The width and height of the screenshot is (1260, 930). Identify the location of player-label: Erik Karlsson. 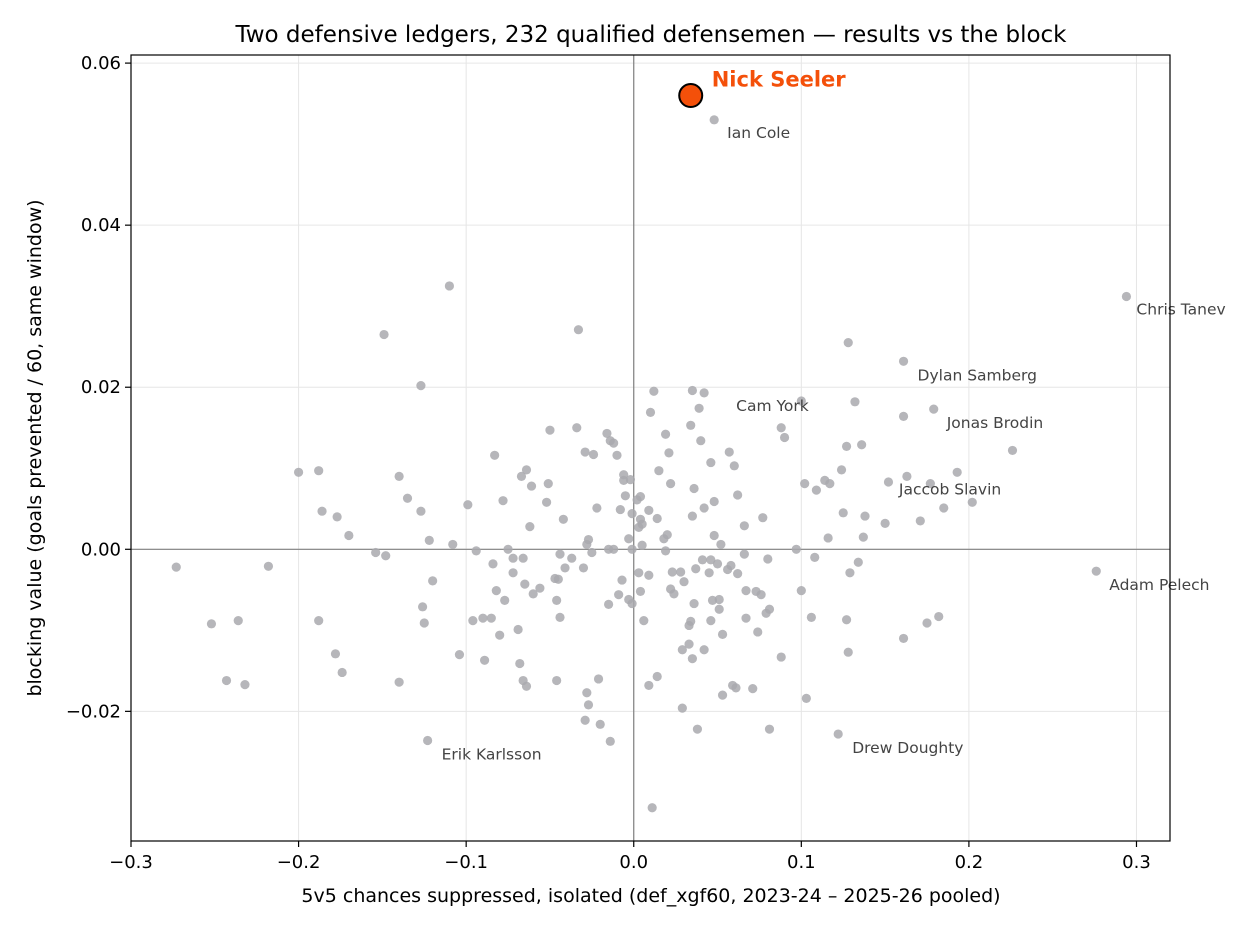
(492, 755).